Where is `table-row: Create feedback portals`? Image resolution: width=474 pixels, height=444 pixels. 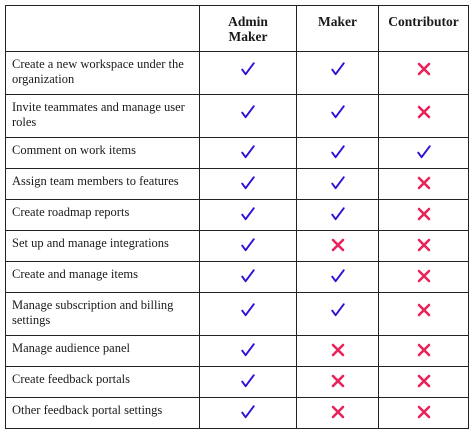 table-row: Create feedback portals is located at coordinates (237, 382).